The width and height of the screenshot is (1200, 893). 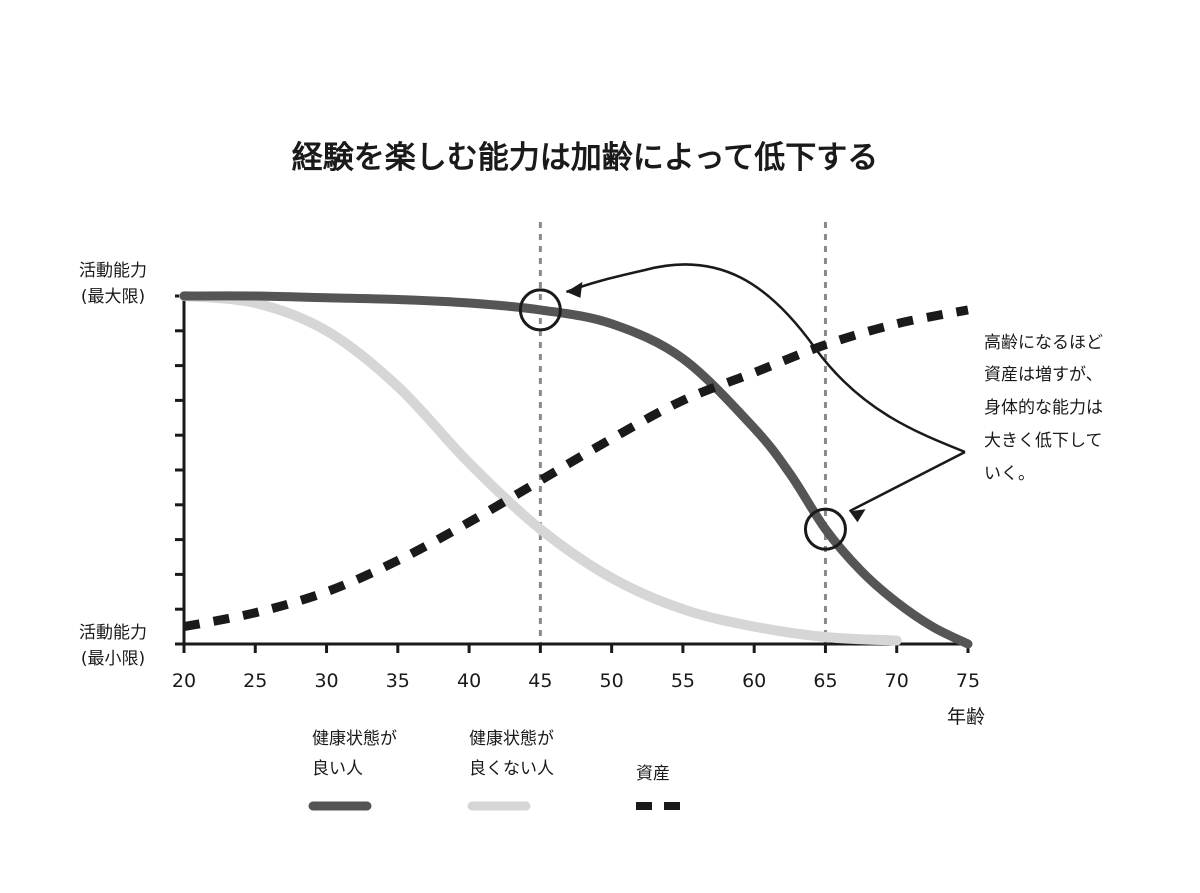 What do you see at coordinates (326, 681) in the screenshot?
I see `x-tick-label: 30` at bounding box center [326, 681].